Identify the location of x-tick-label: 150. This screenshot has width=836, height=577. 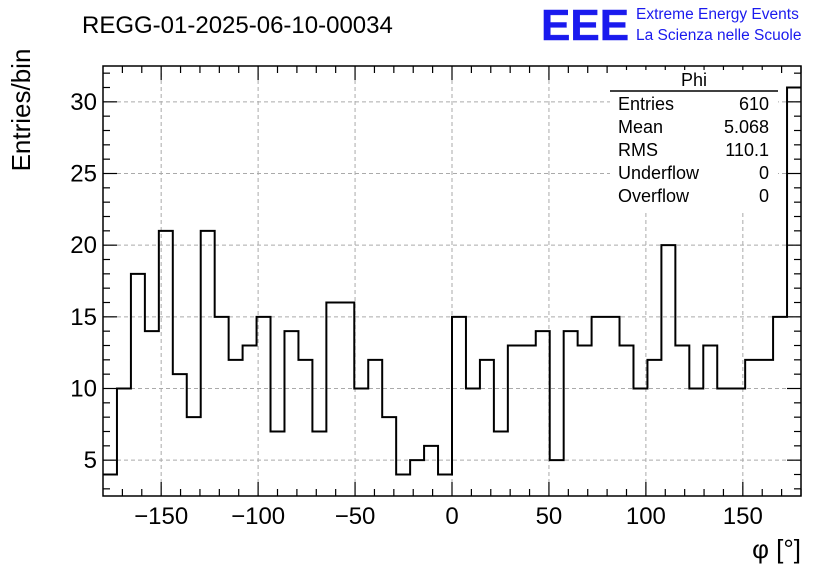
(743, 516).